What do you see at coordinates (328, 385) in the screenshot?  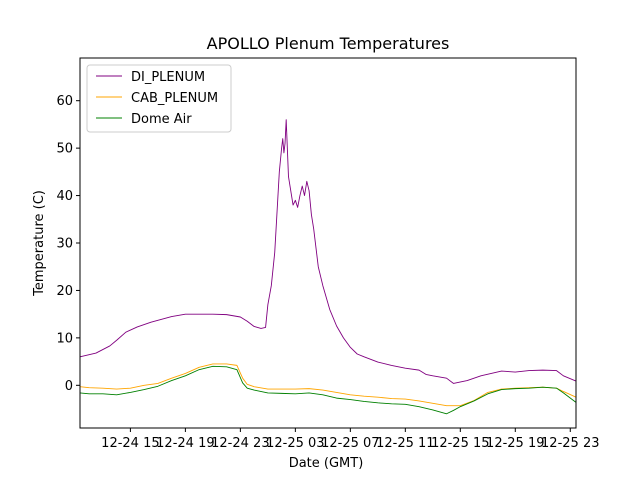 I see `series-line-cab-plenum` at bounding box center [328, 385].